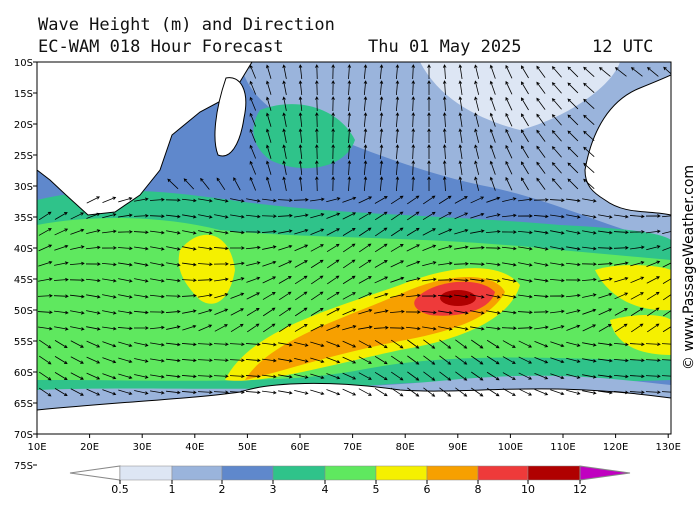 This screenshot has width=700, height=525. What do you see at coordinates (667, 447) in the screenshot?
I see `lon-label: 130E` at bounding box center [667, 447].